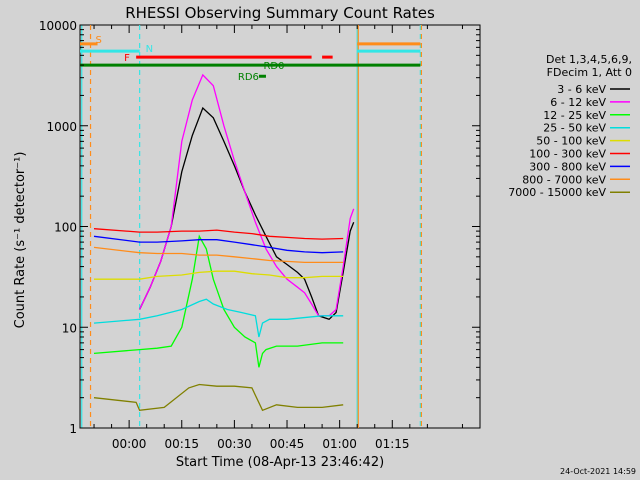 This screenshot has height=480, width=640. Describe the element at coordinates (234, 444) in the screenshot. I see `x-tick-label-2: 00:30` at that location.